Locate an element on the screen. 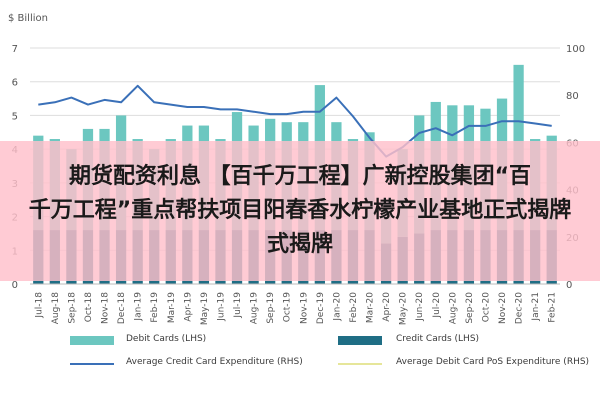 The height and width of the screenshot is (400, 600). x-tick-label: Apr-19 is located at coordinates (188, 307).